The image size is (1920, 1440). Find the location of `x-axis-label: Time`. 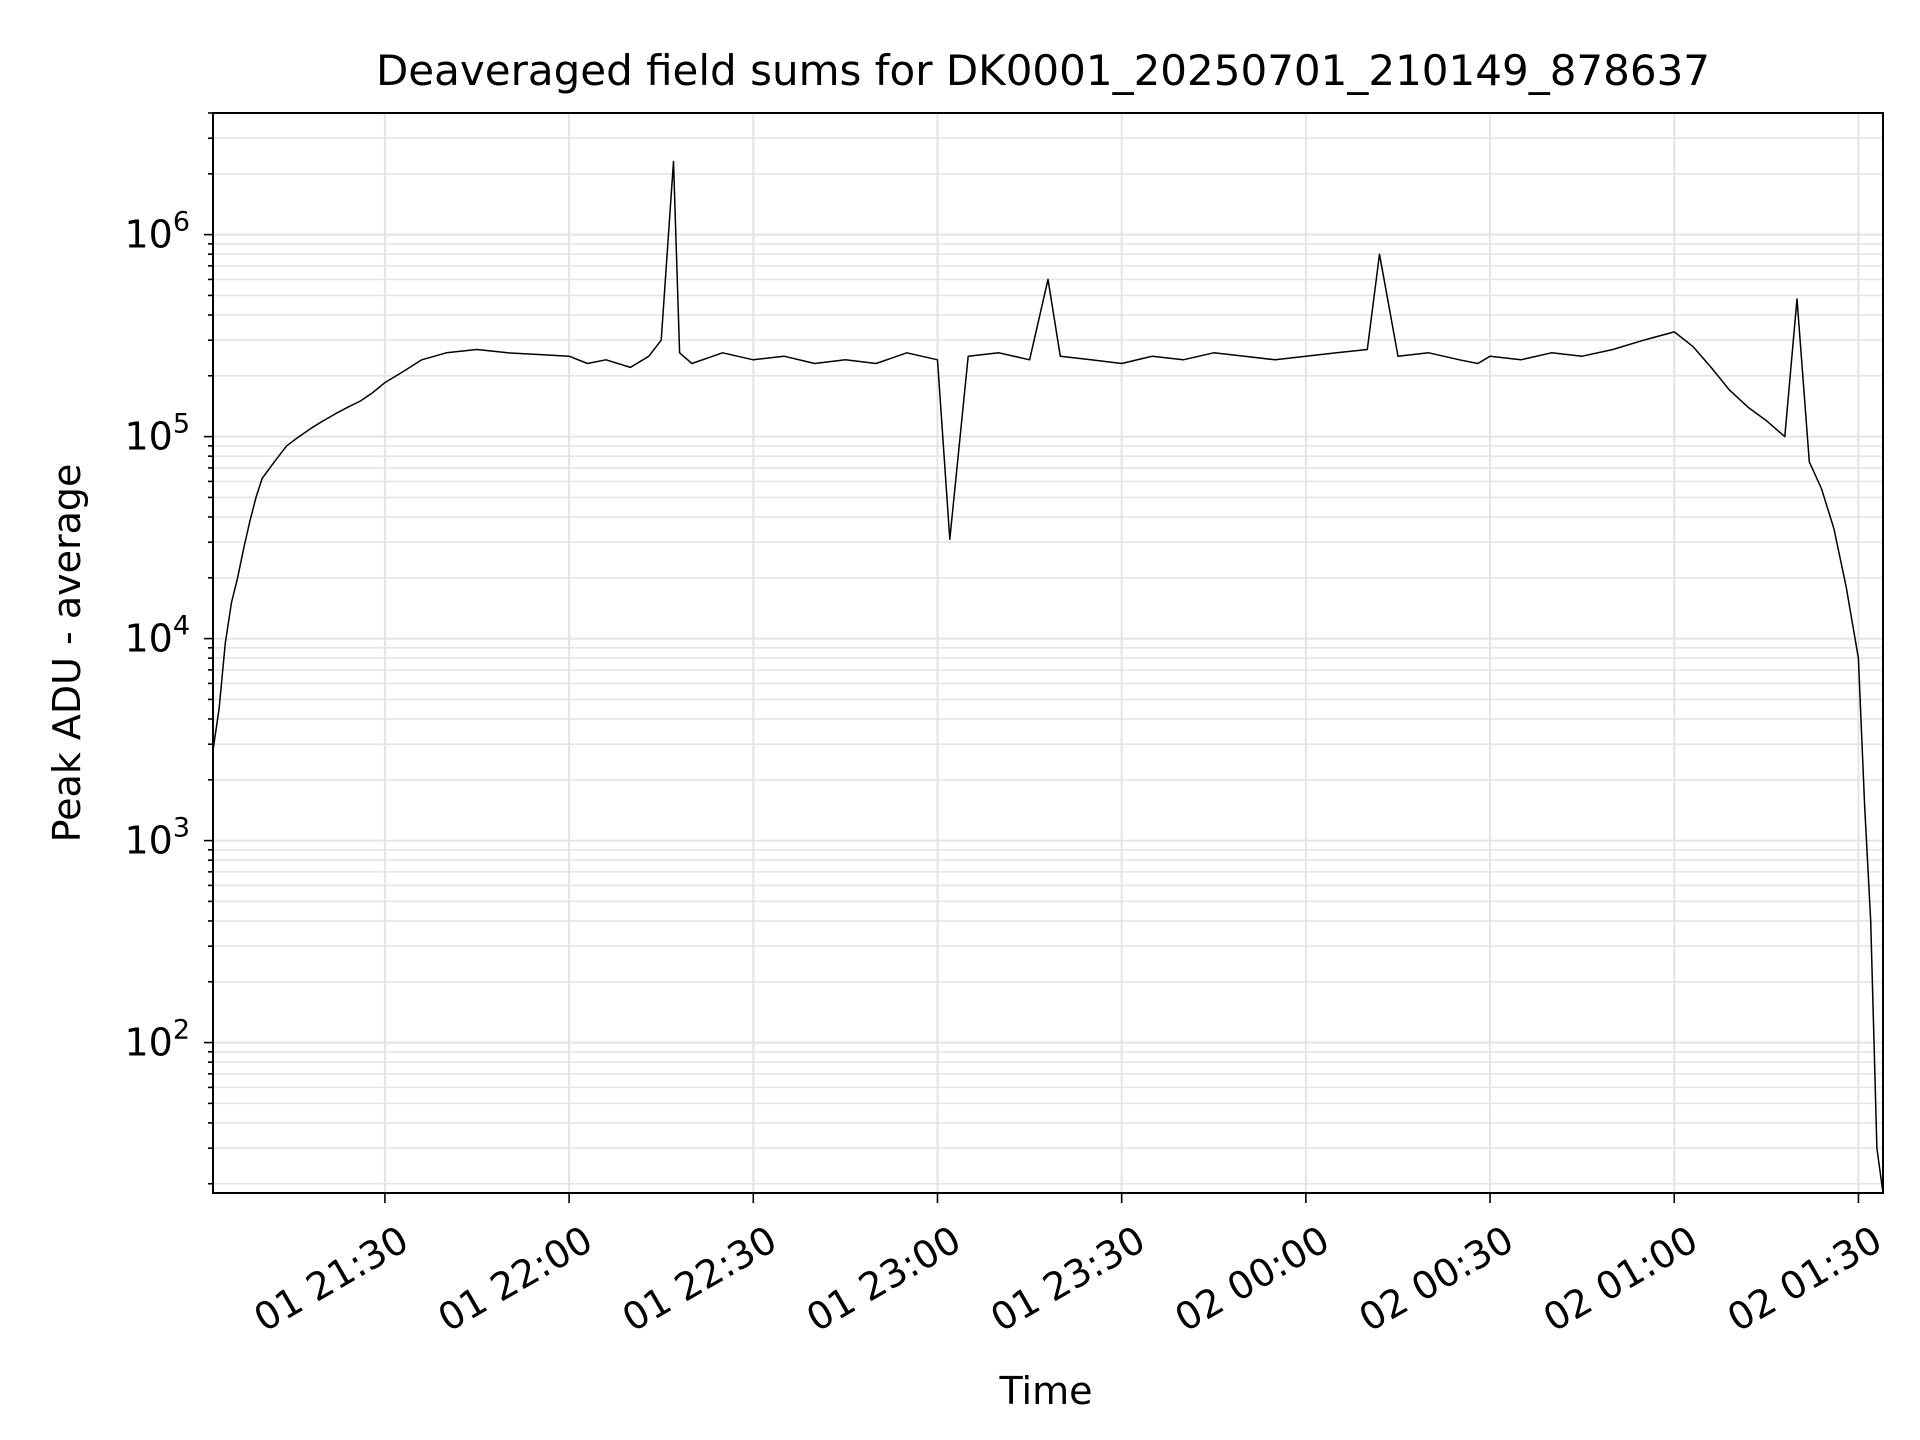

x-axis-label: Time is located at coordinates (1046, 1391).